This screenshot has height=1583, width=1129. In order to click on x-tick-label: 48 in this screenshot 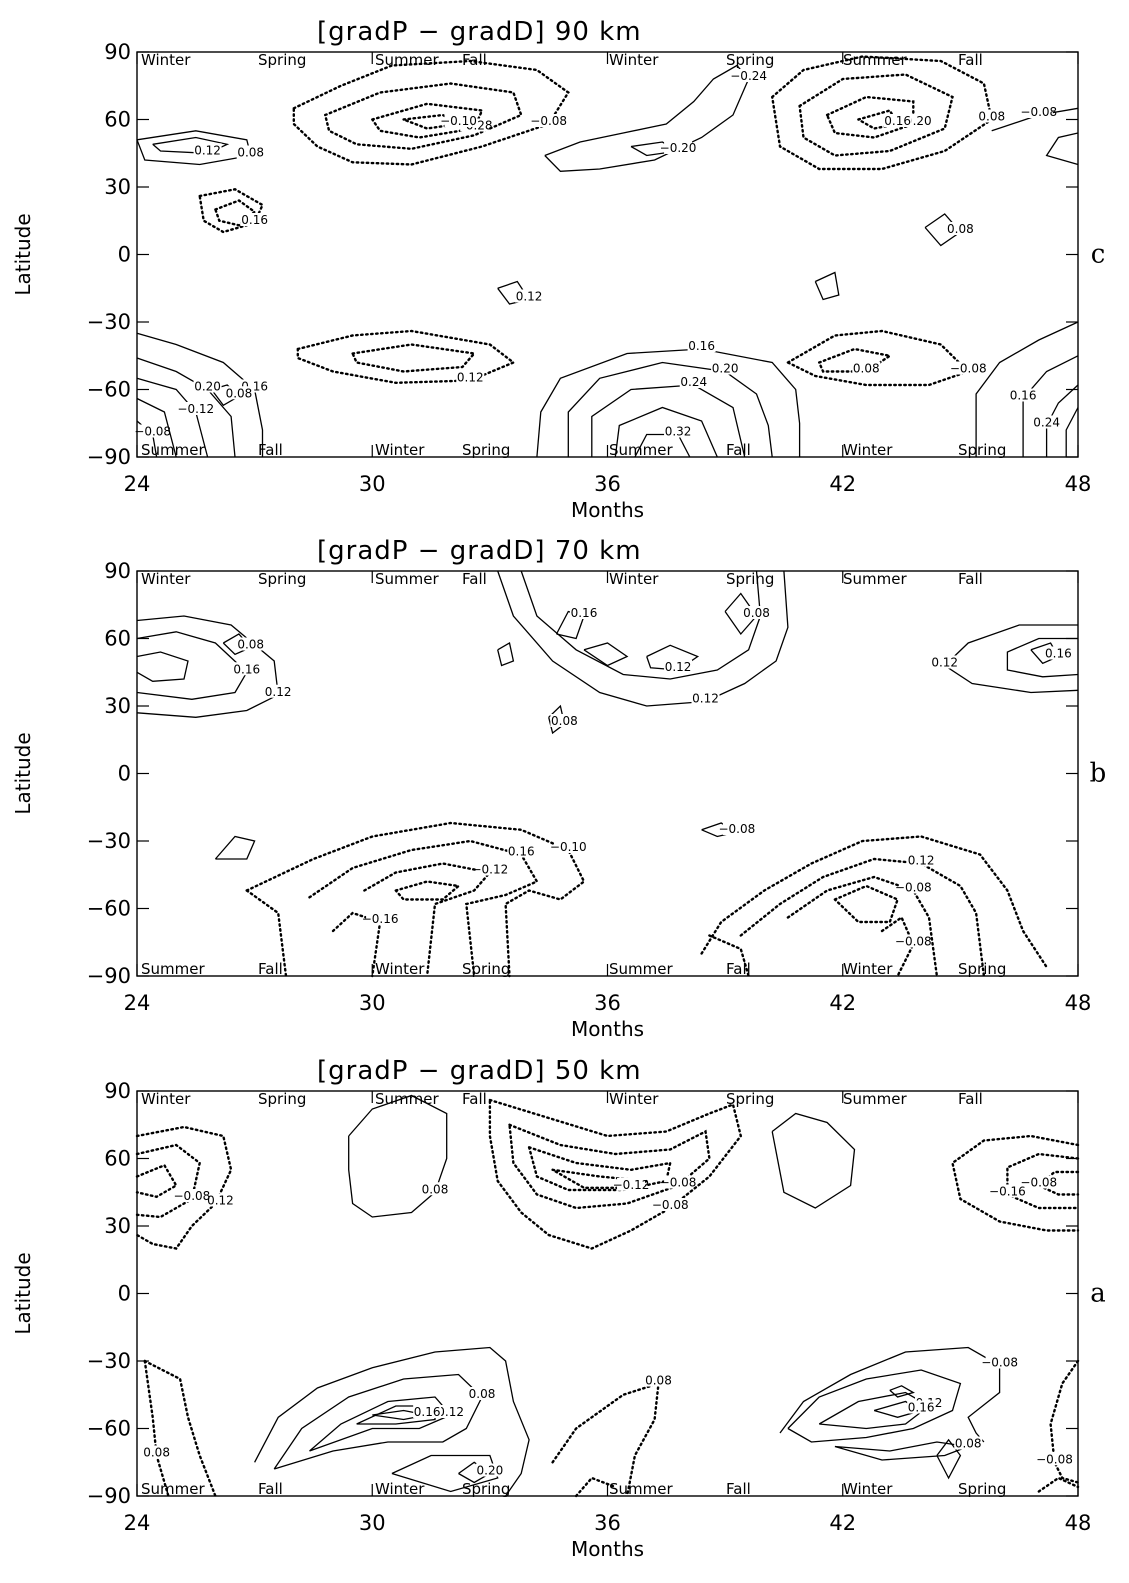, I will do `click(1078, 1003)`.